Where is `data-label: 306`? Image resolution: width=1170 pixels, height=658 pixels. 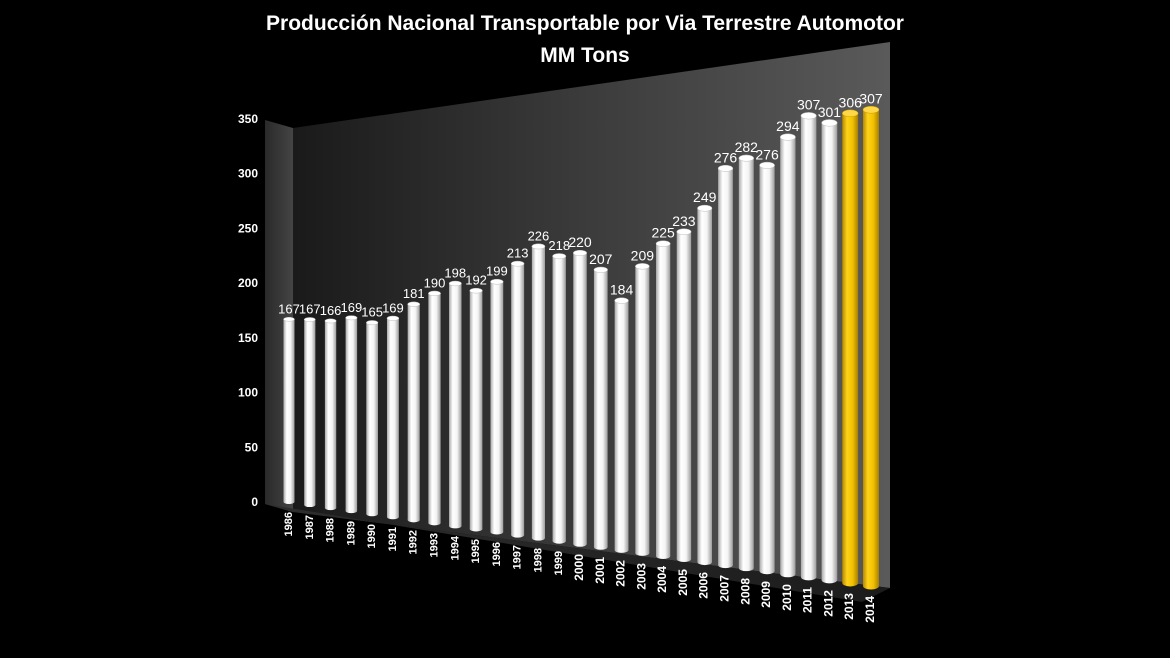 data-label: 306 is located at coordinates (851, 102).